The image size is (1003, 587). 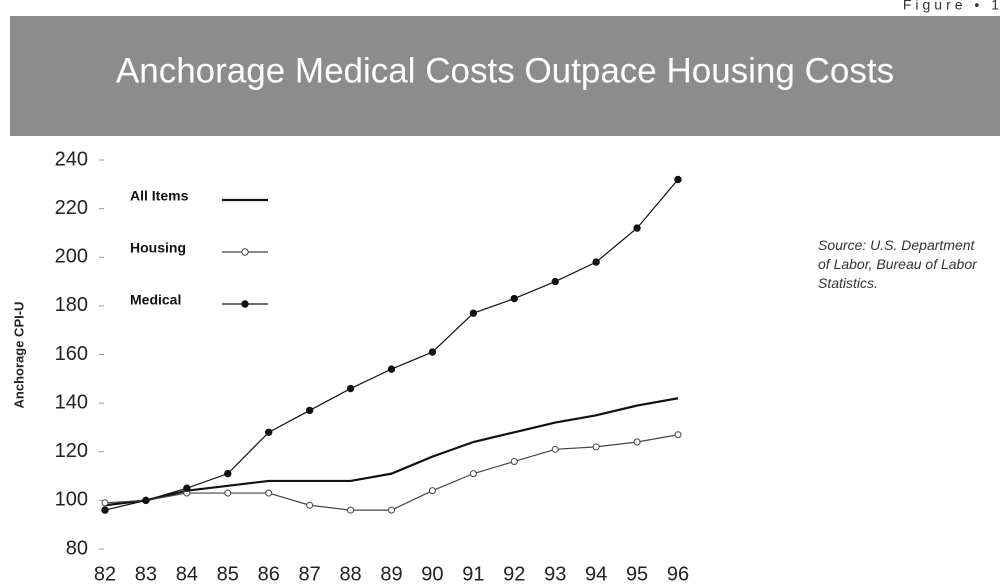 I want to click on y-tick-label: 100, so click(x=71, y=500).